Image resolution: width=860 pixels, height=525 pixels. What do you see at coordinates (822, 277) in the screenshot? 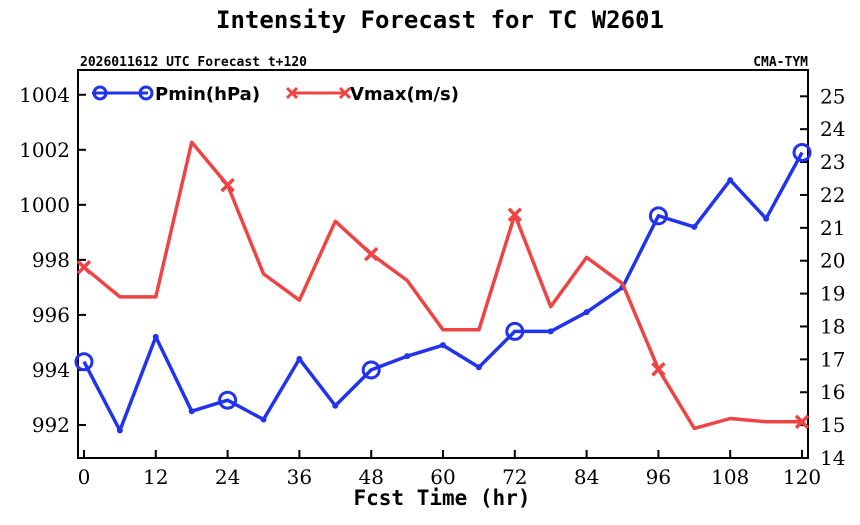
I see `right-axis-ticks: 14 15 16 17 18 19 20 21 22 23 24 25` at bounding box center [822, 277].